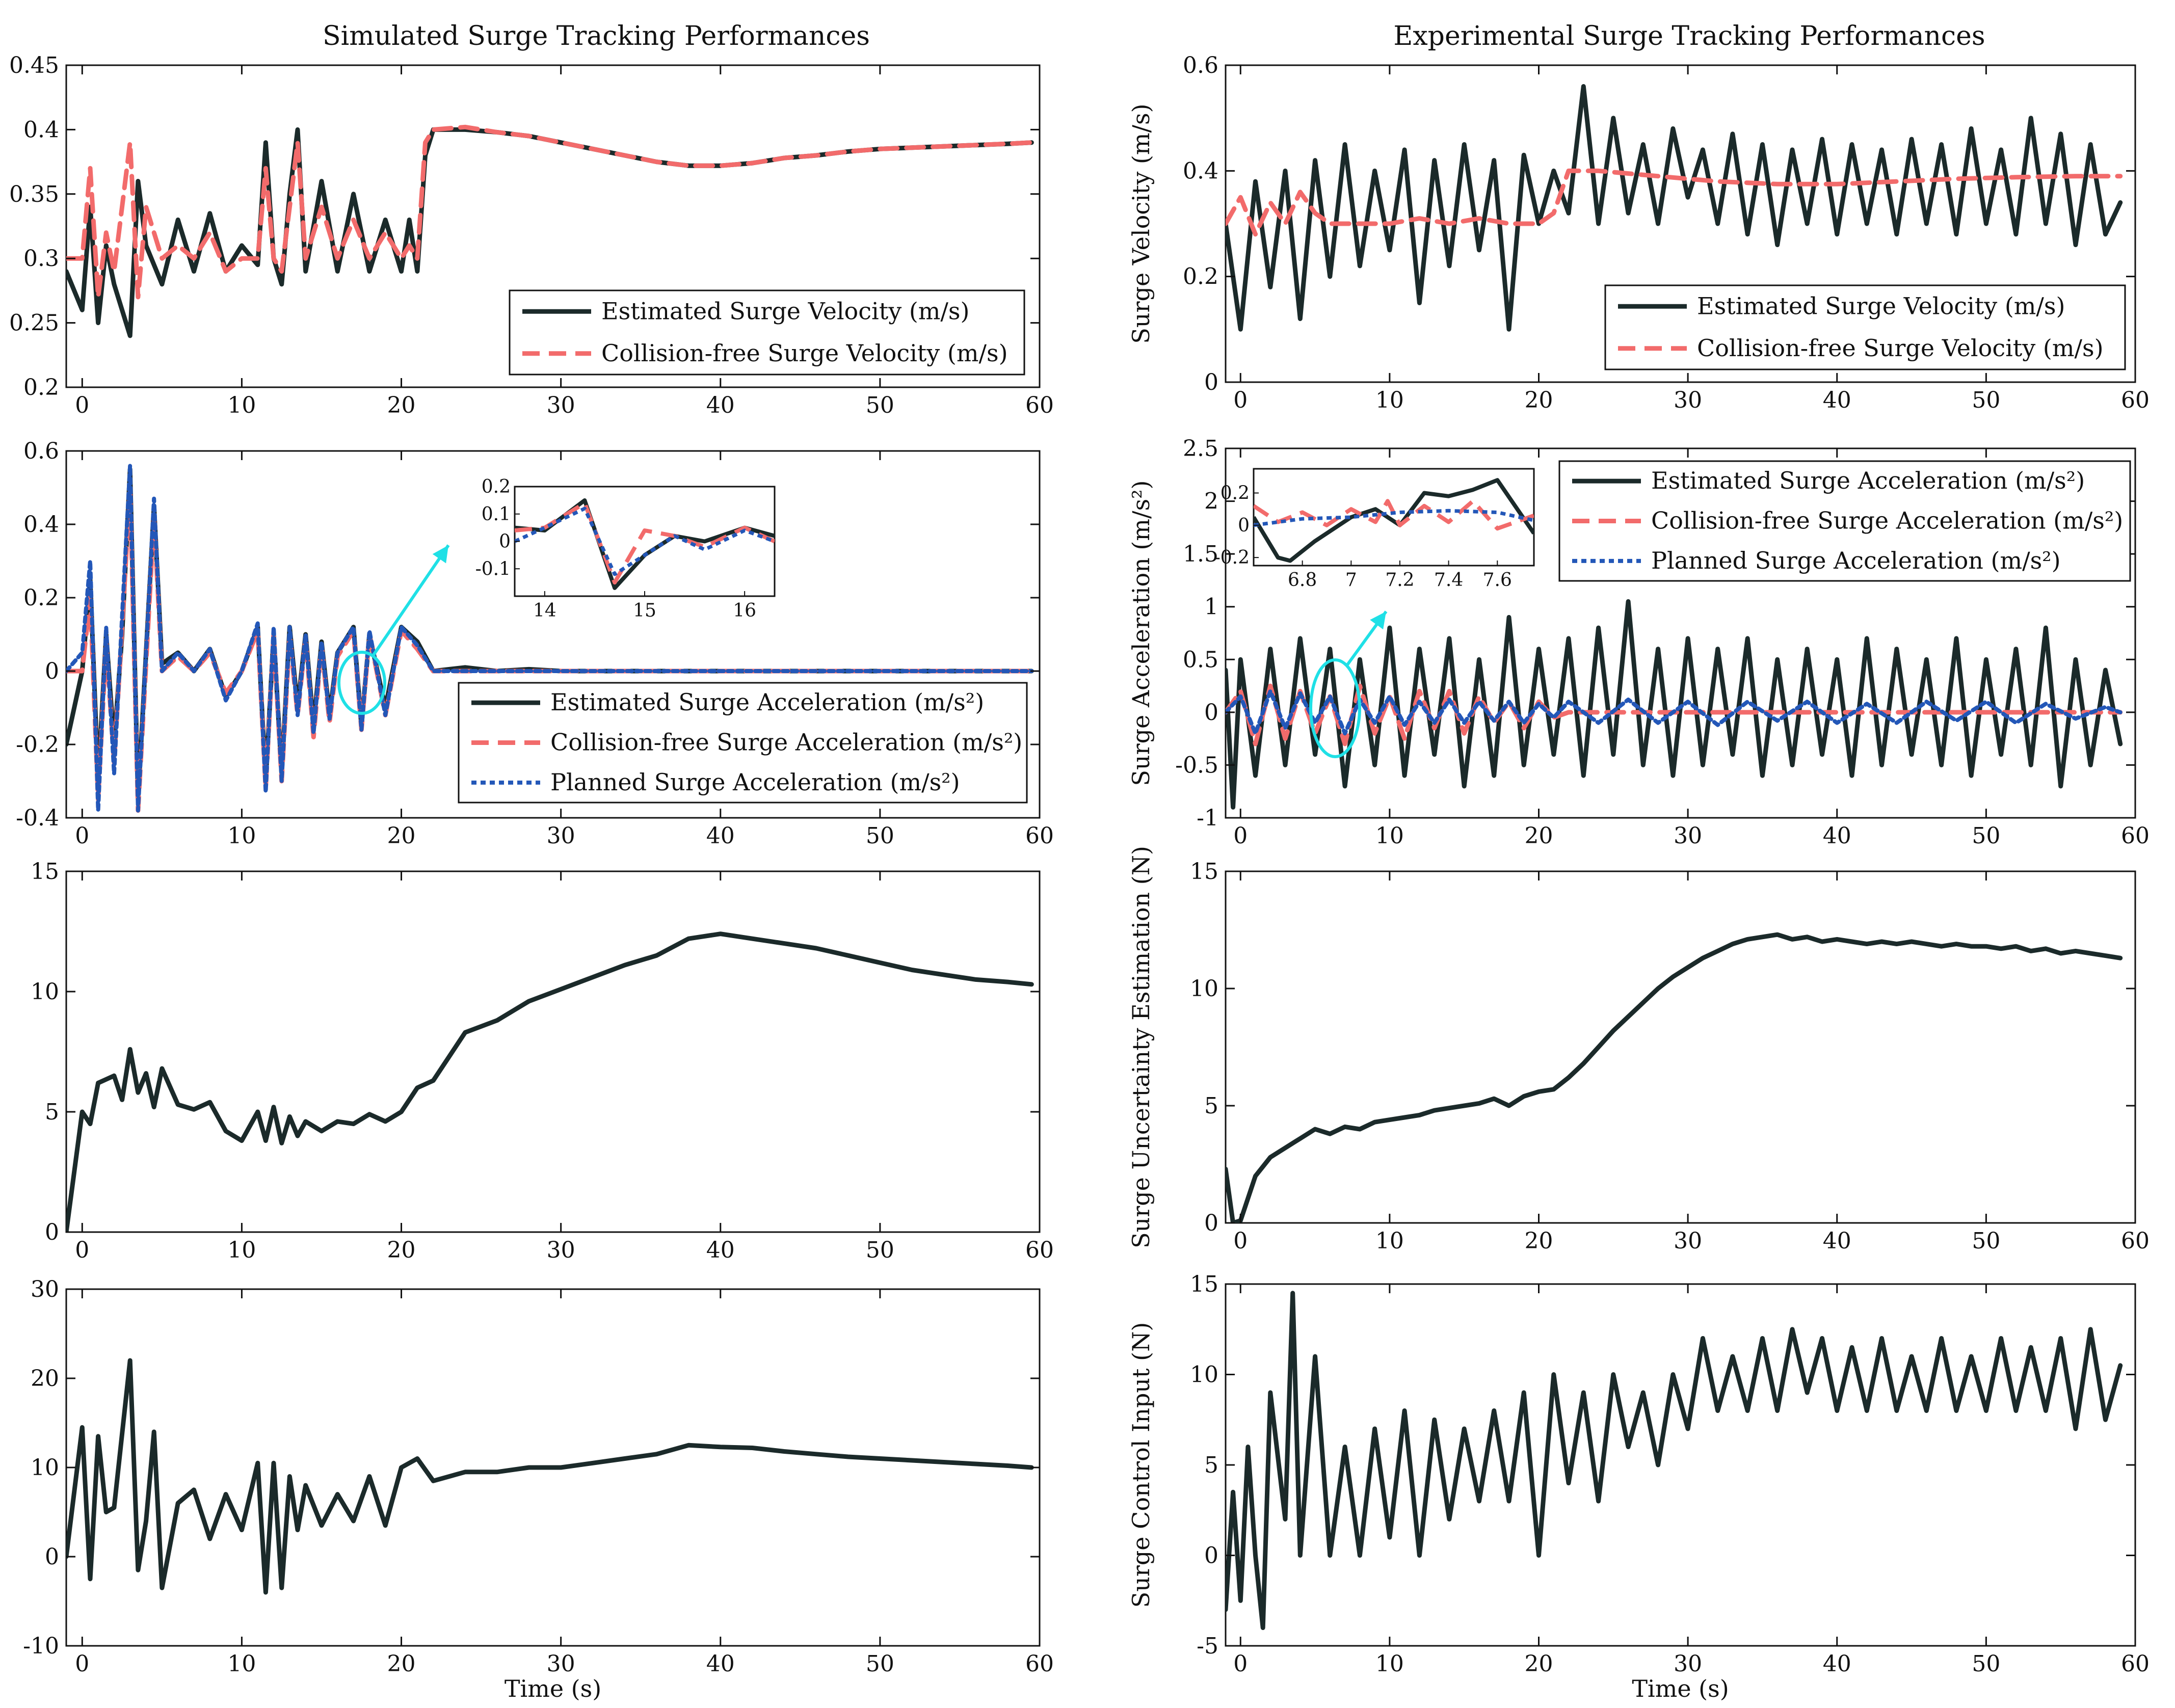 Image resolution: width=2175 pixels, height=1708 pixels. Describe the element at coordinates (41, 259) in the screenshot. I see `y-tick-label: 0.3` at that location.